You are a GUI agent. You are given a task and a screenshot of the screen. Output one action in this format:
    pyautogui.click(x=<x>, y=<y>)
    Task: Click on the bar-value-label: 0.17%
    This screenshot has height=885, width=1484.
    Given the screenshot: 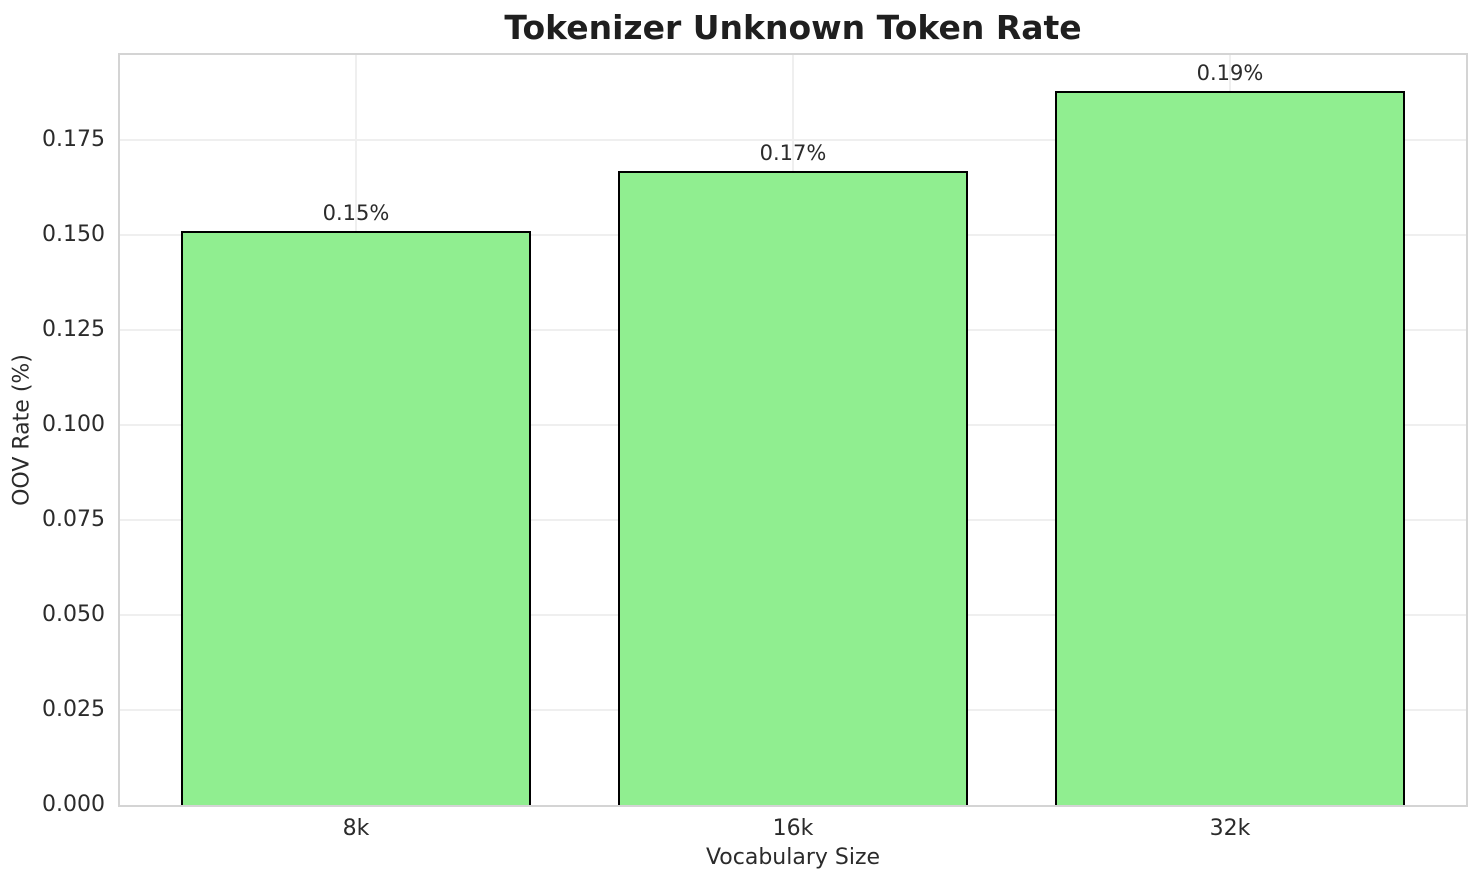 What is the action you would take?
    pyautogui.click(x=793, y=152)
    